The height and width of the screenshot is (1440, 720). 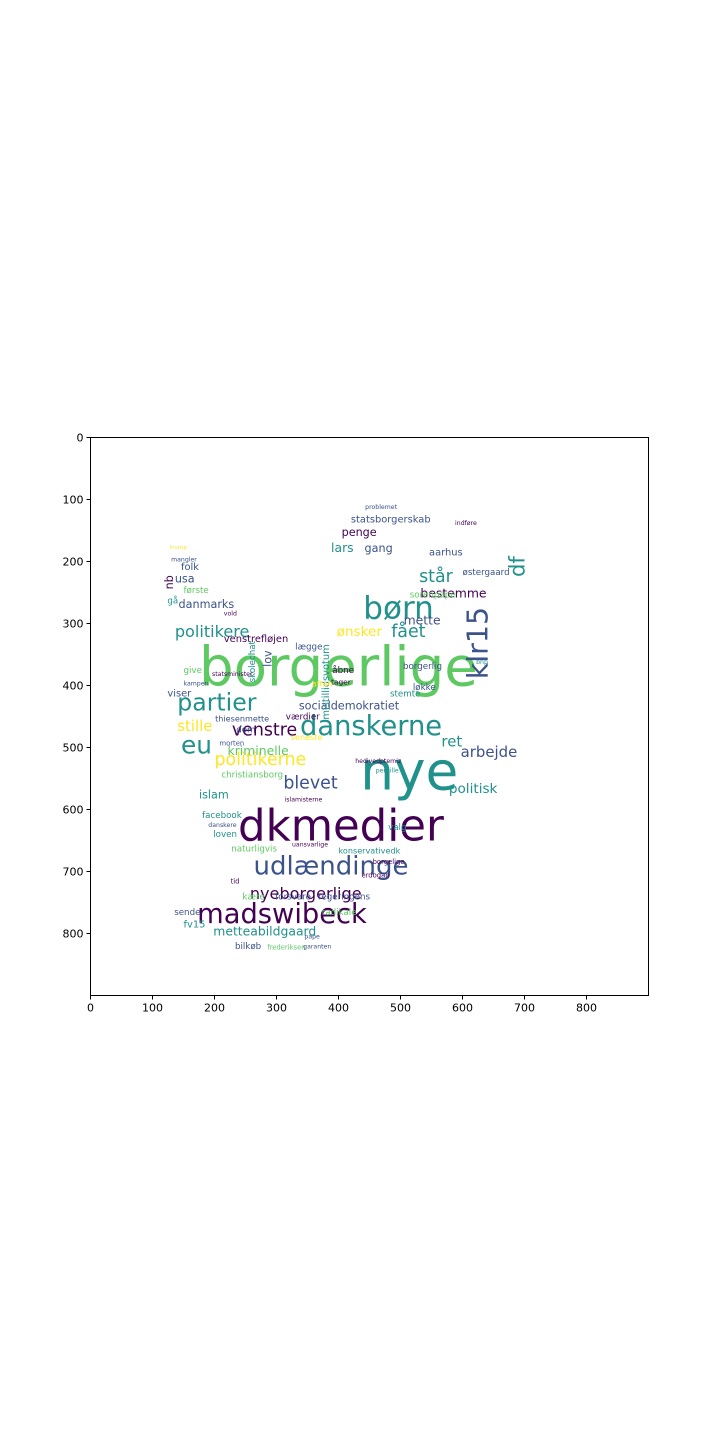 I want to click on word-trump: trump, so click(x=178, y=548).